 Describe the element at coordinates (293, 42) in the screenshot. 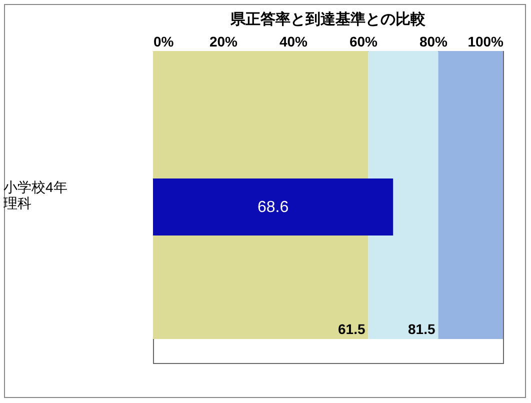

I see `x-tick-label: 40%` at that location.